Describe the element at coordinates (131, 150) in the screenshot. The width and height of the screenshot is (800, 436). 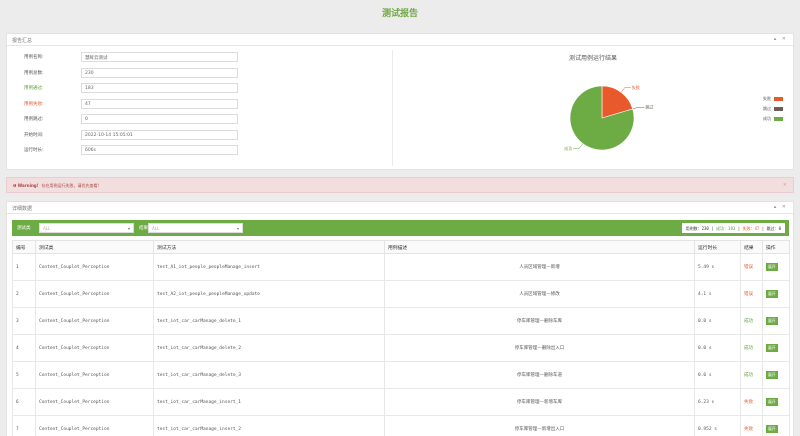
I see `summary-field: 运行时长: 606s` at that location.